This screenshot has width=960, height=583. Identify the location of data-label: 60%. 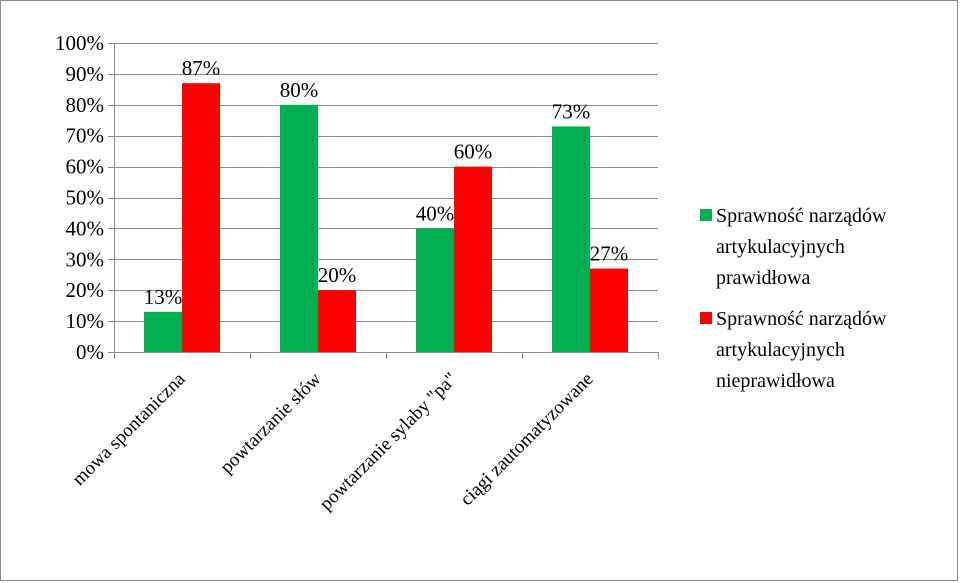
(473, 152).